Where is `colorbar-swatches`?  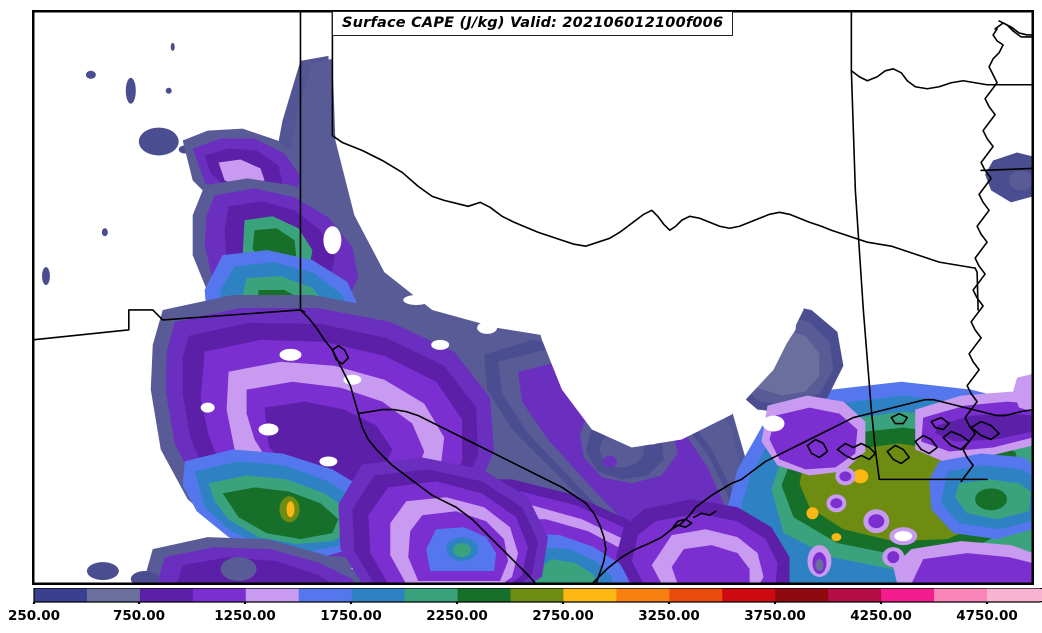 colorbar-swatches is located at coordinates (537, 596).